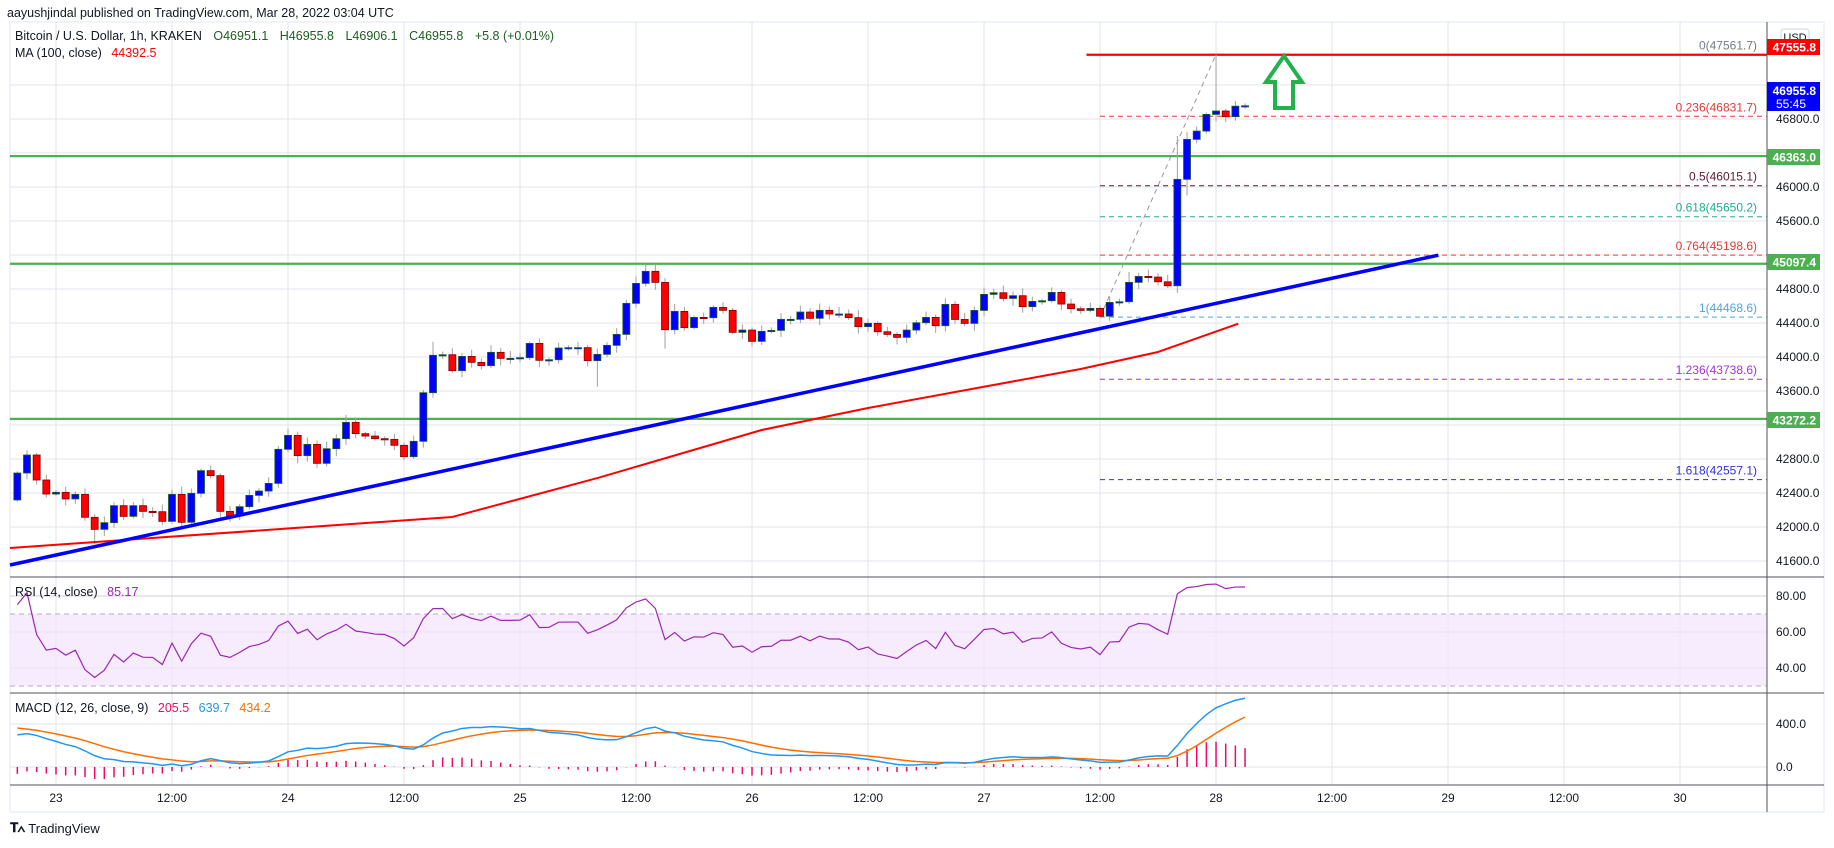 The height and width of the screenshot is (848, 1834). What do you see at coordinates (240, 36) in the screenshot?
I see `ohlc-open: O46951.1` at bounding box center [240, 36].